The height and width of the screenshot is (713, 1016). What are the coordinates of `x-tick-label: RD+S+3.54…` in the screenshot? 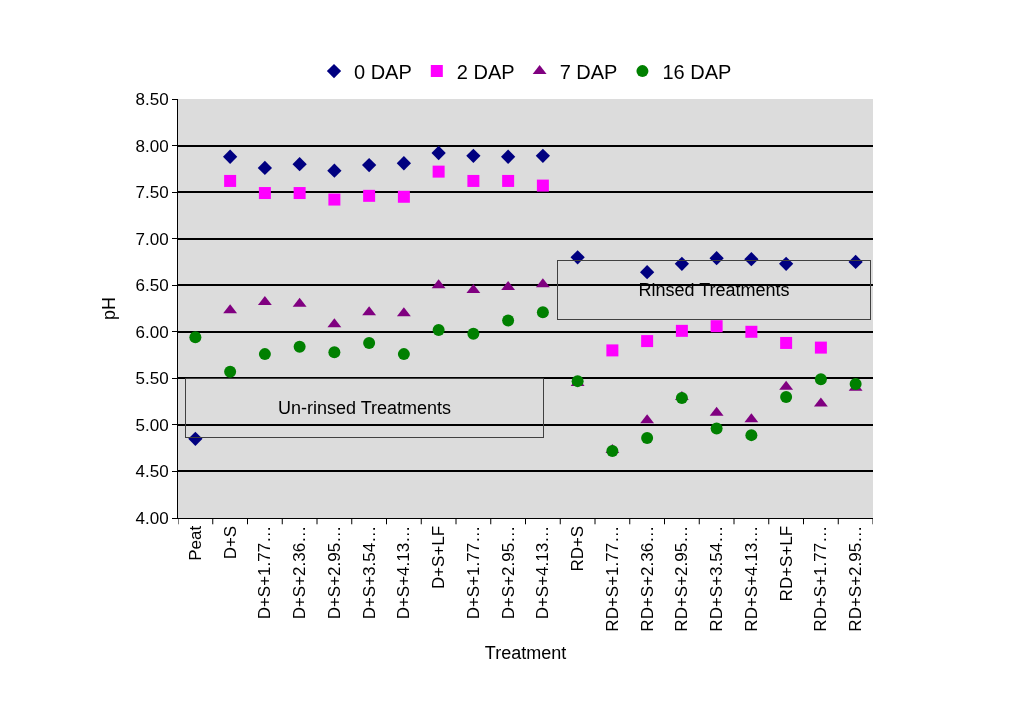 It's located at (717, 578).